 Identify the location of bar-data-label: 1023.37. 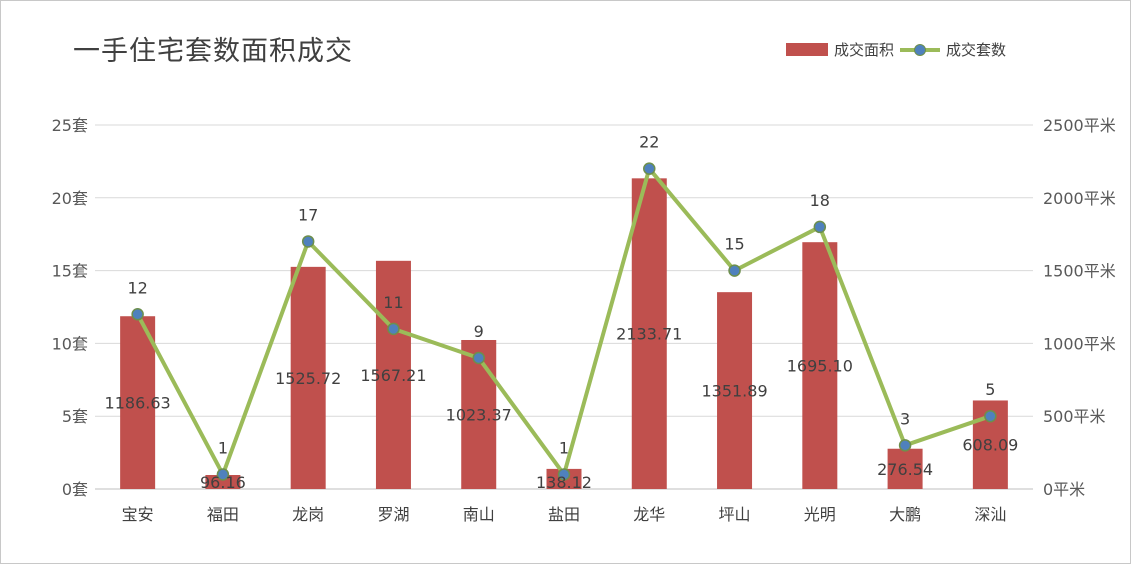
(479, 414).